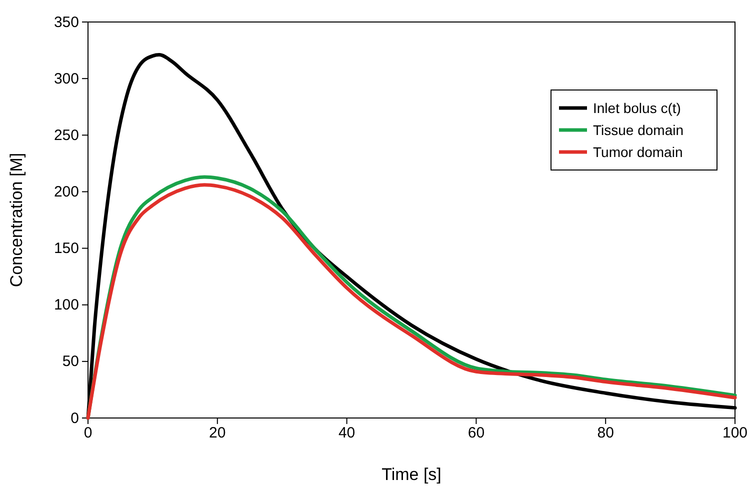  Describe the element at coordinates (74, 418) in the screenshot. I see `y-tick-label: 0` at that location.